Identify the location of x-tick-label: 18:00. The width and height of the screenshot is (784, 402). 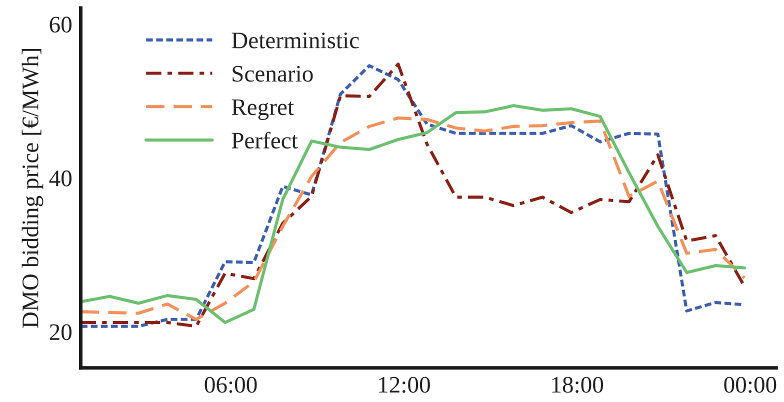
(578, 384).